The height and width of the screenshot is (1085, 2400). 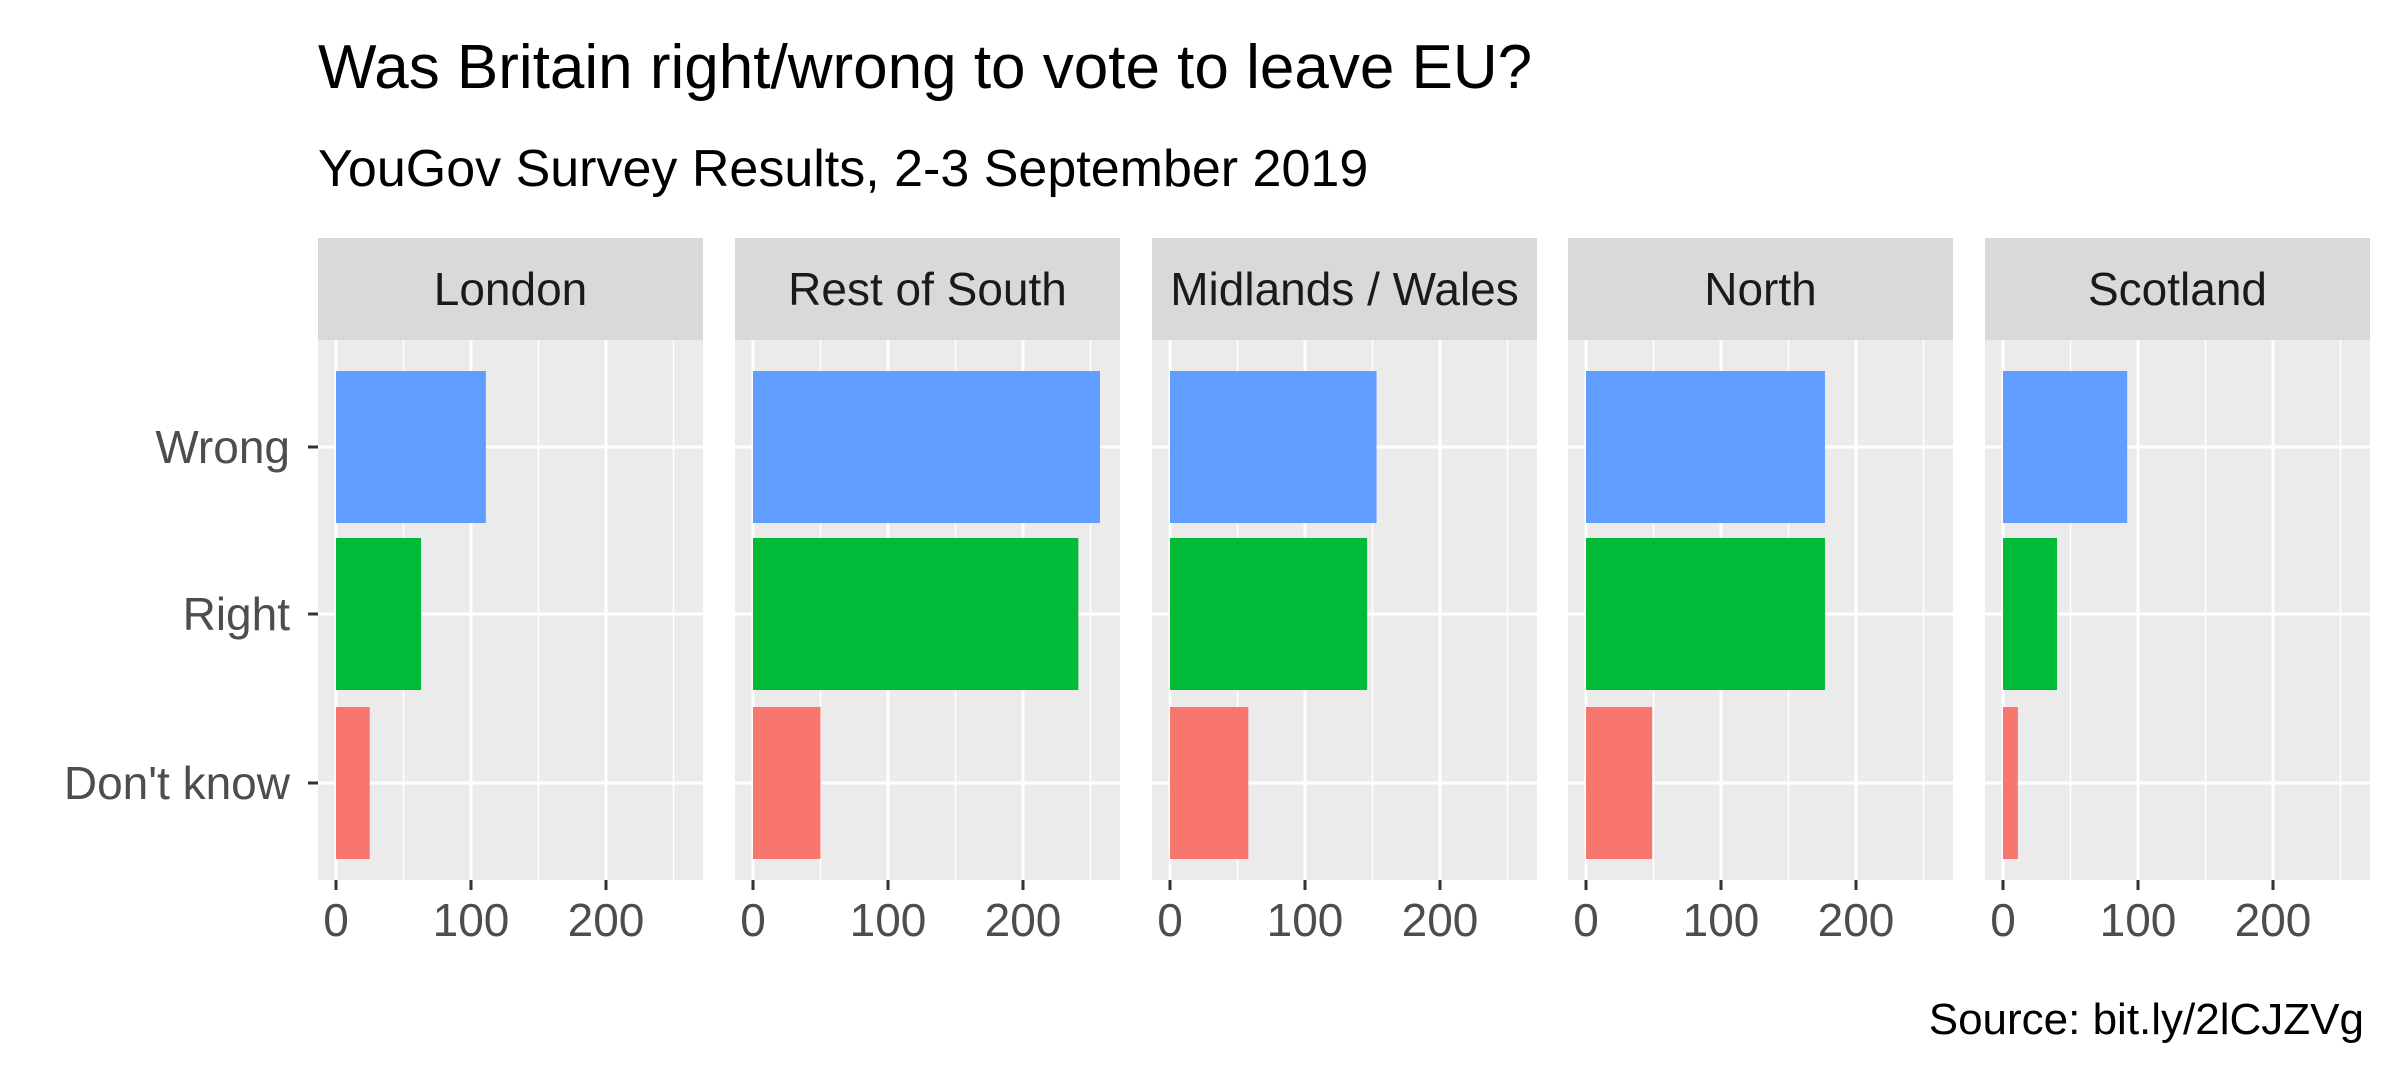 What do you see at coordinates (222, 447) in the screenshot?
I see `y-tick-label-wrong: Wrong` at bounding box center [222, 447].